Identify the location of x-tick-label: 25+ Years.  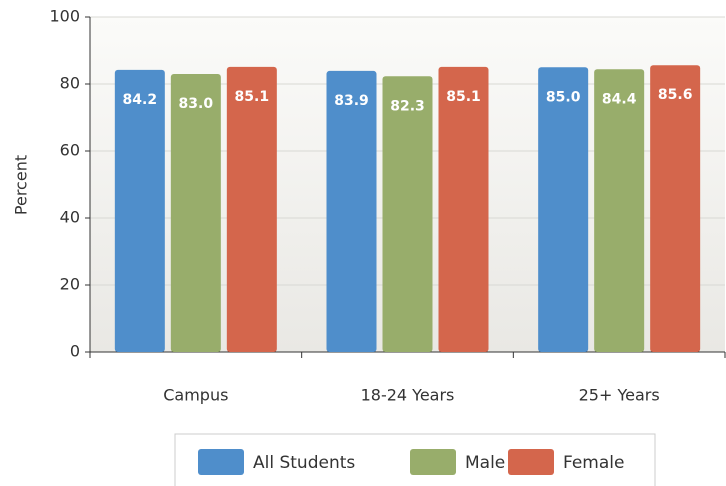
(619, 395).